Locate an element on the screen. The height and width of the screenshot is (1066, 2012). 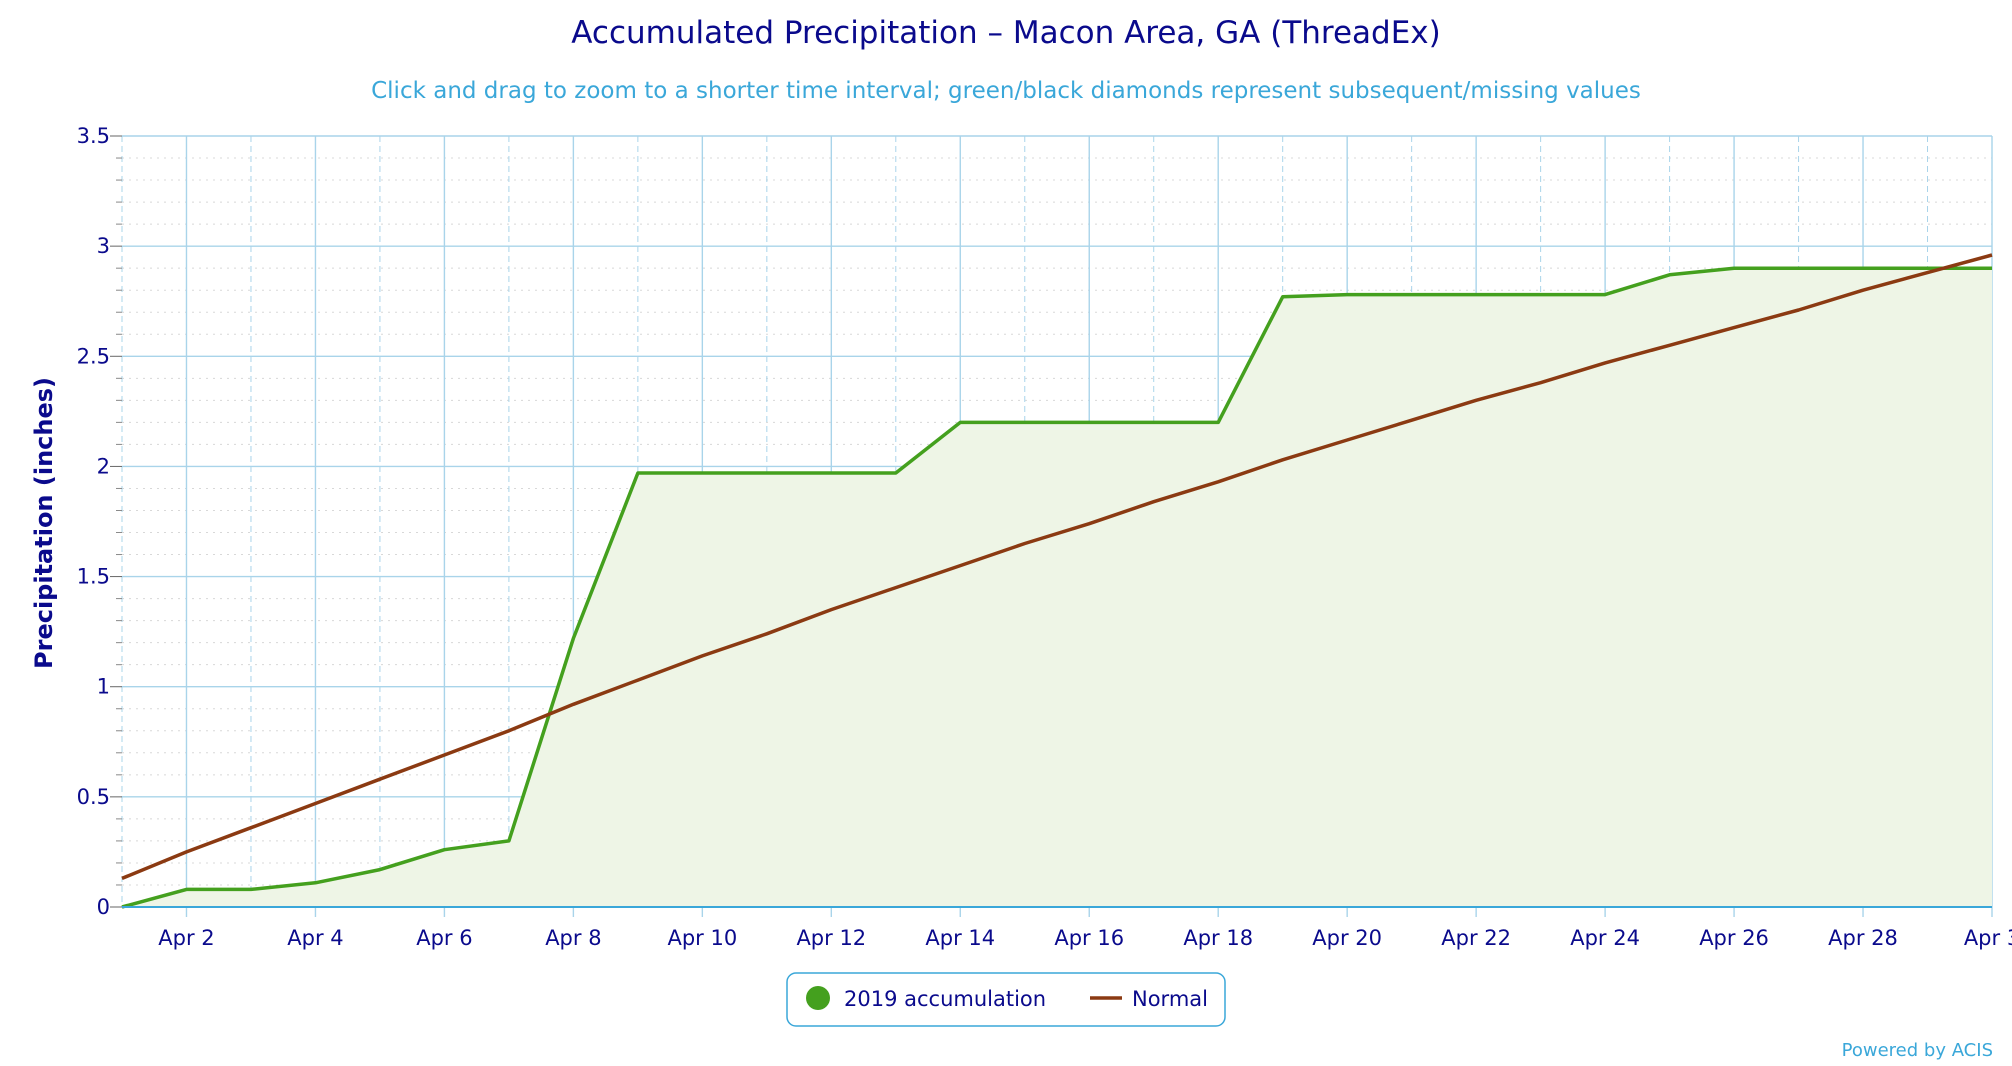
credit-link: Powered by ACIS is located at coordinates (1917, 1050).